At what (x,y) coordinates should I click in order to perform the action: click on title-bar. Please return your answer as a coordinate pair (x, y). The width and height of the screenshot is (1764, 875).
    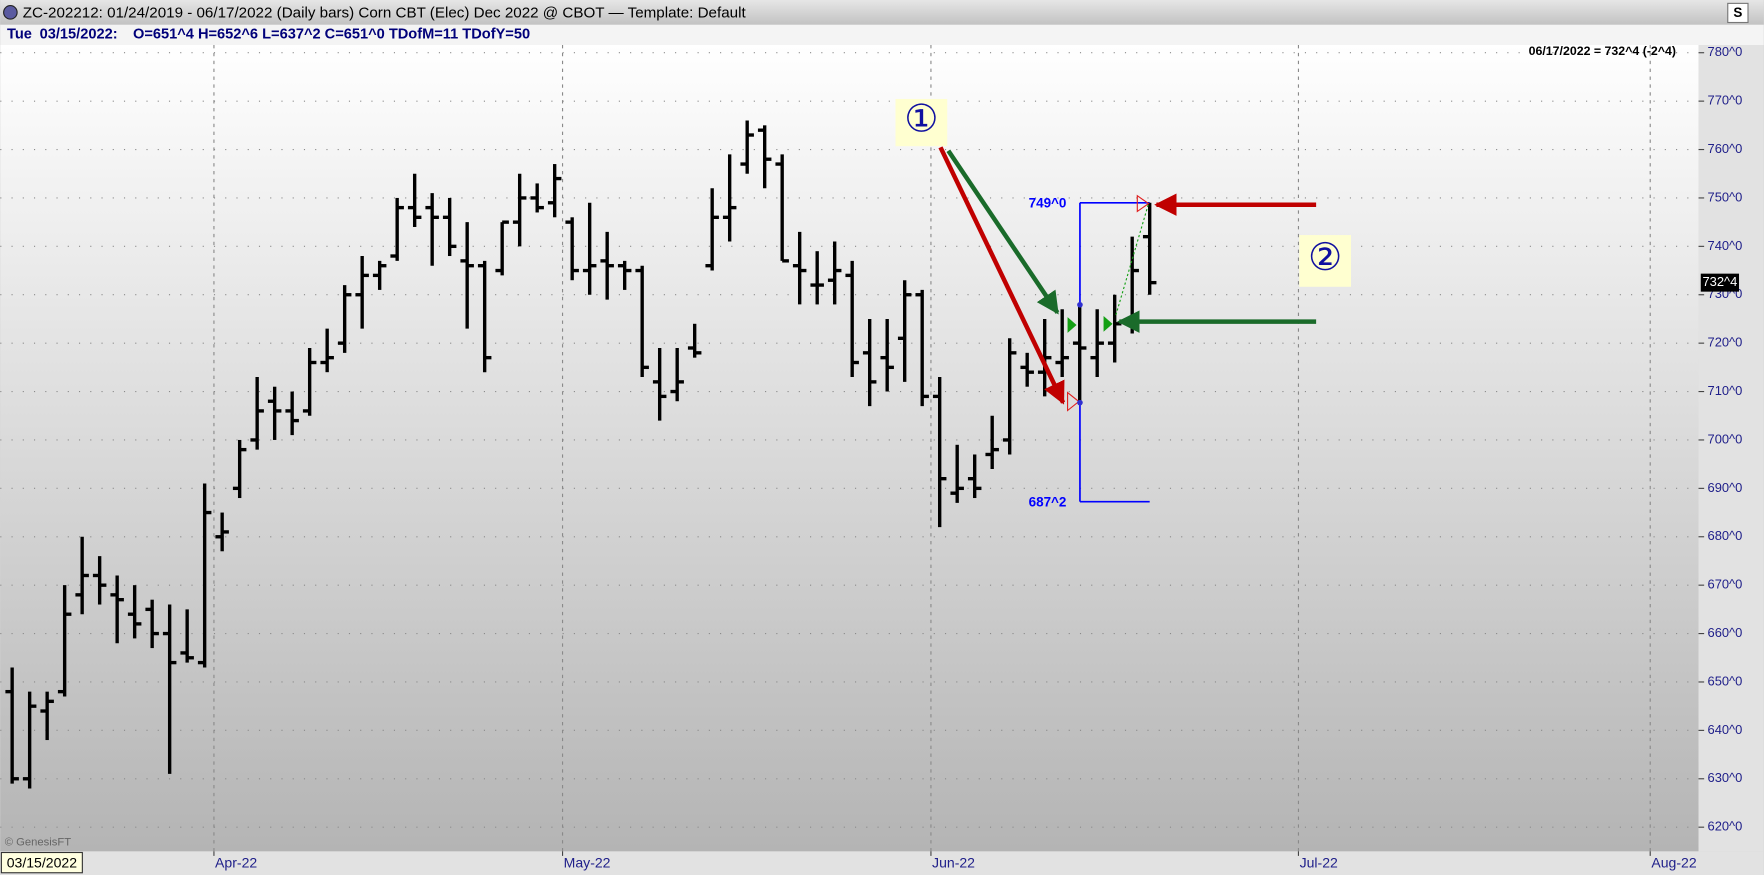
    Looking at the image, I should click on (882, 12).